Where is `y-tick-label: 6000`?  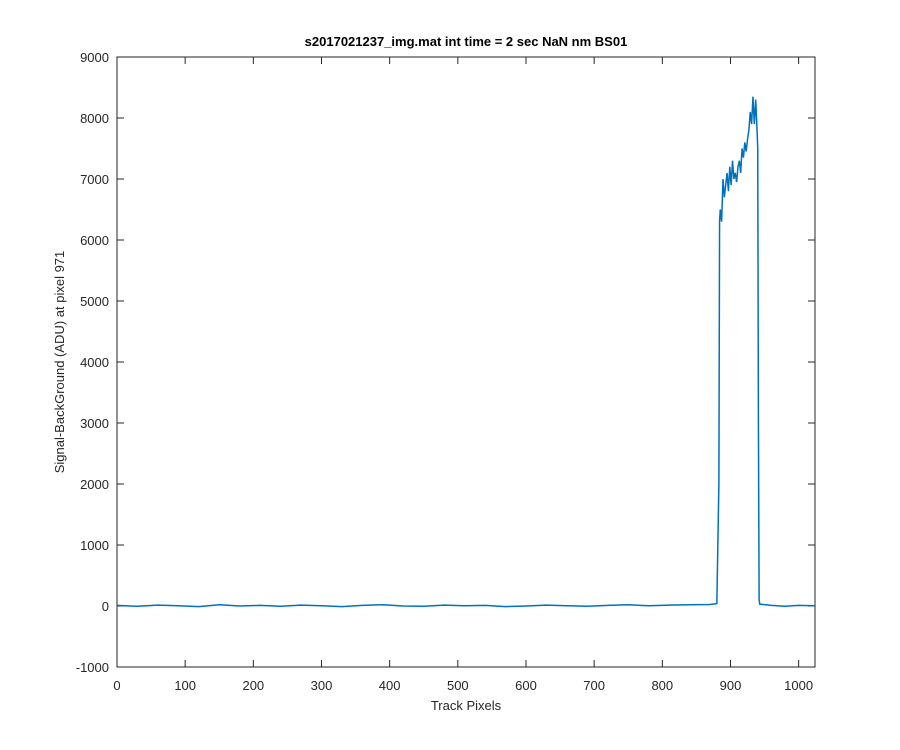 y-tick-label: 6000 is located at coordinates (94, 240).